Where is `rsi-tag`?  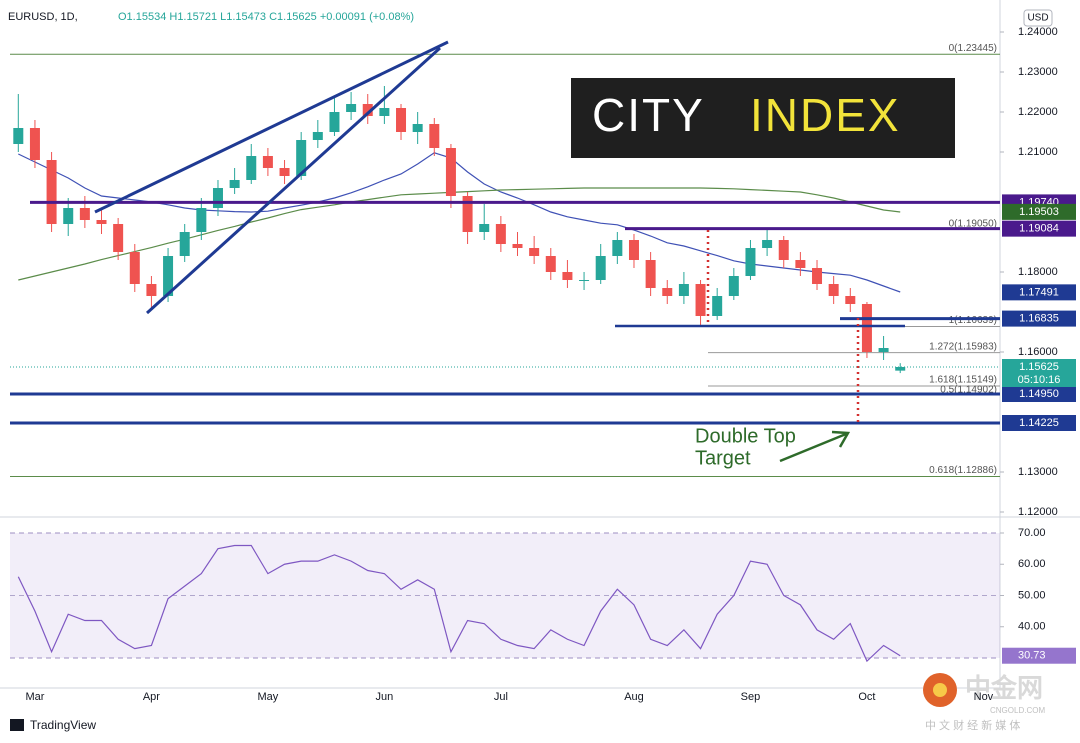 rsi-tag is located at coordinates (1039, 655).